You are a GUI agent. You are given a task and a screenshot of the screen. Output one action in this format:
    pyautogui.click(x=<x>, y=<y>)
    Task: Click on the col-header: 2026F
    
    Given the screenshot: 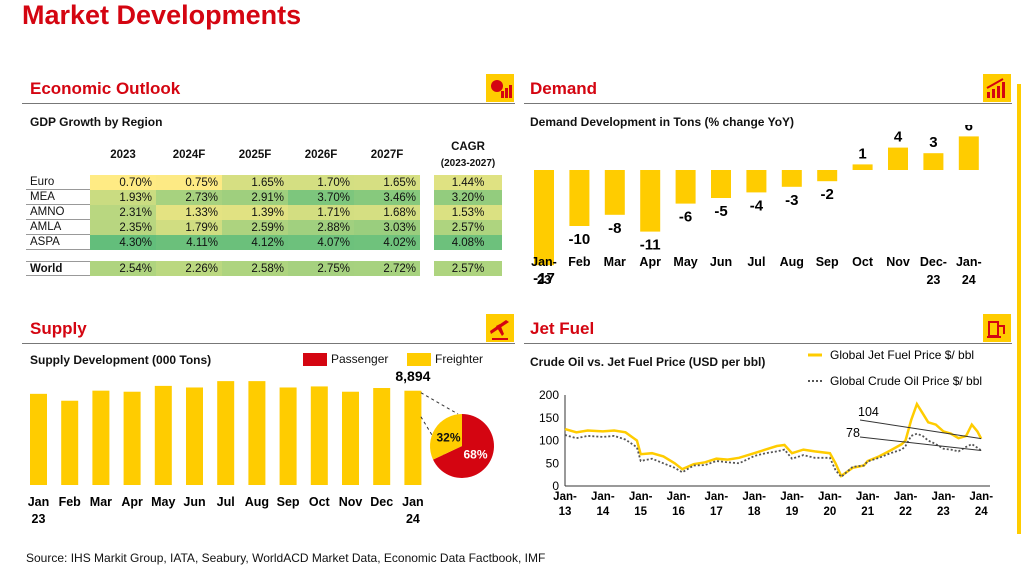 What is the action you would take?
    pyautogui.click(x=321, y=155)
    